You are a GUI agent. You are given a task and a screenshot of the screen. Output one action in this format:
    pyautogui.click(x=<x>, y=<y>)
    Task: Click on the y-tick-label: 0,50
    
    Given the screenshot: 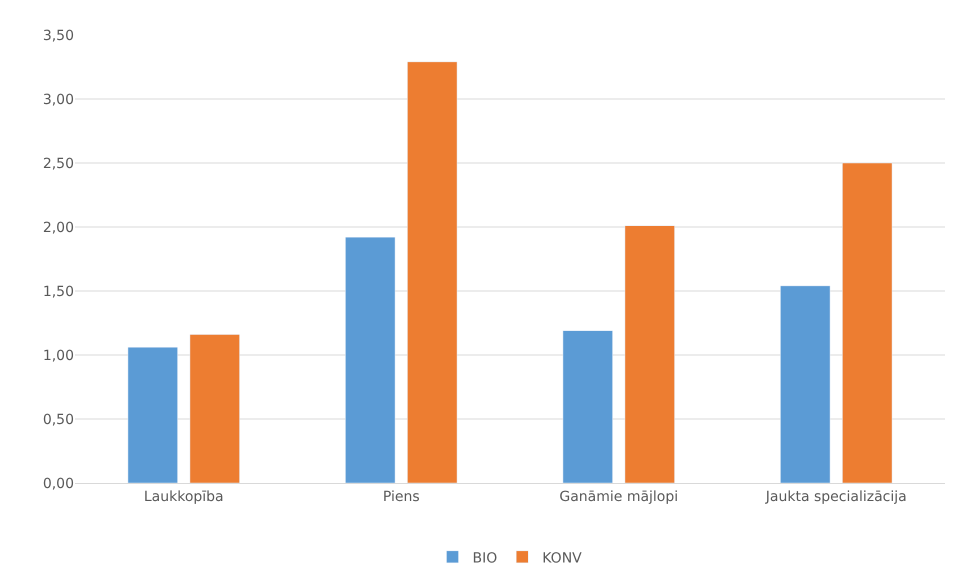 What is the action you would take?
    pyautogui.click(x=58, y=420)
    